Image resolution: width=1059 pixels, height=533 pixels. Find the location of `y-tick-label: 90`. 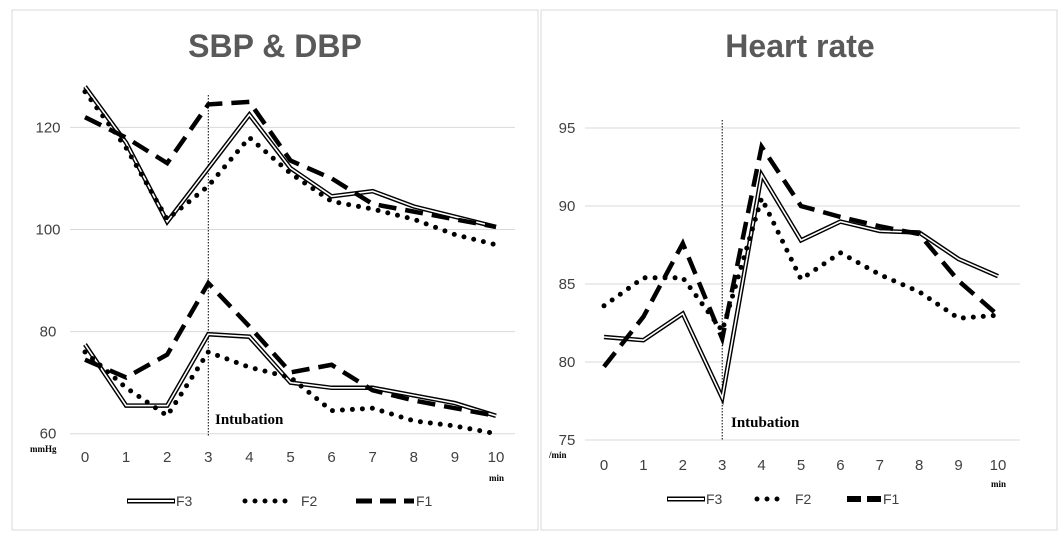

y-tick-label: 90 is located at coordinates (567, 206).